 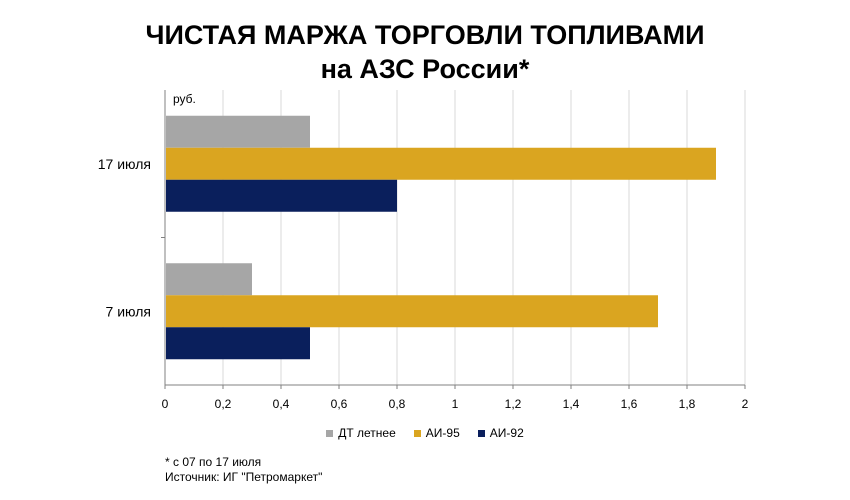 I want to click on legend-label: АИ-92, so click(x=506, y=433).